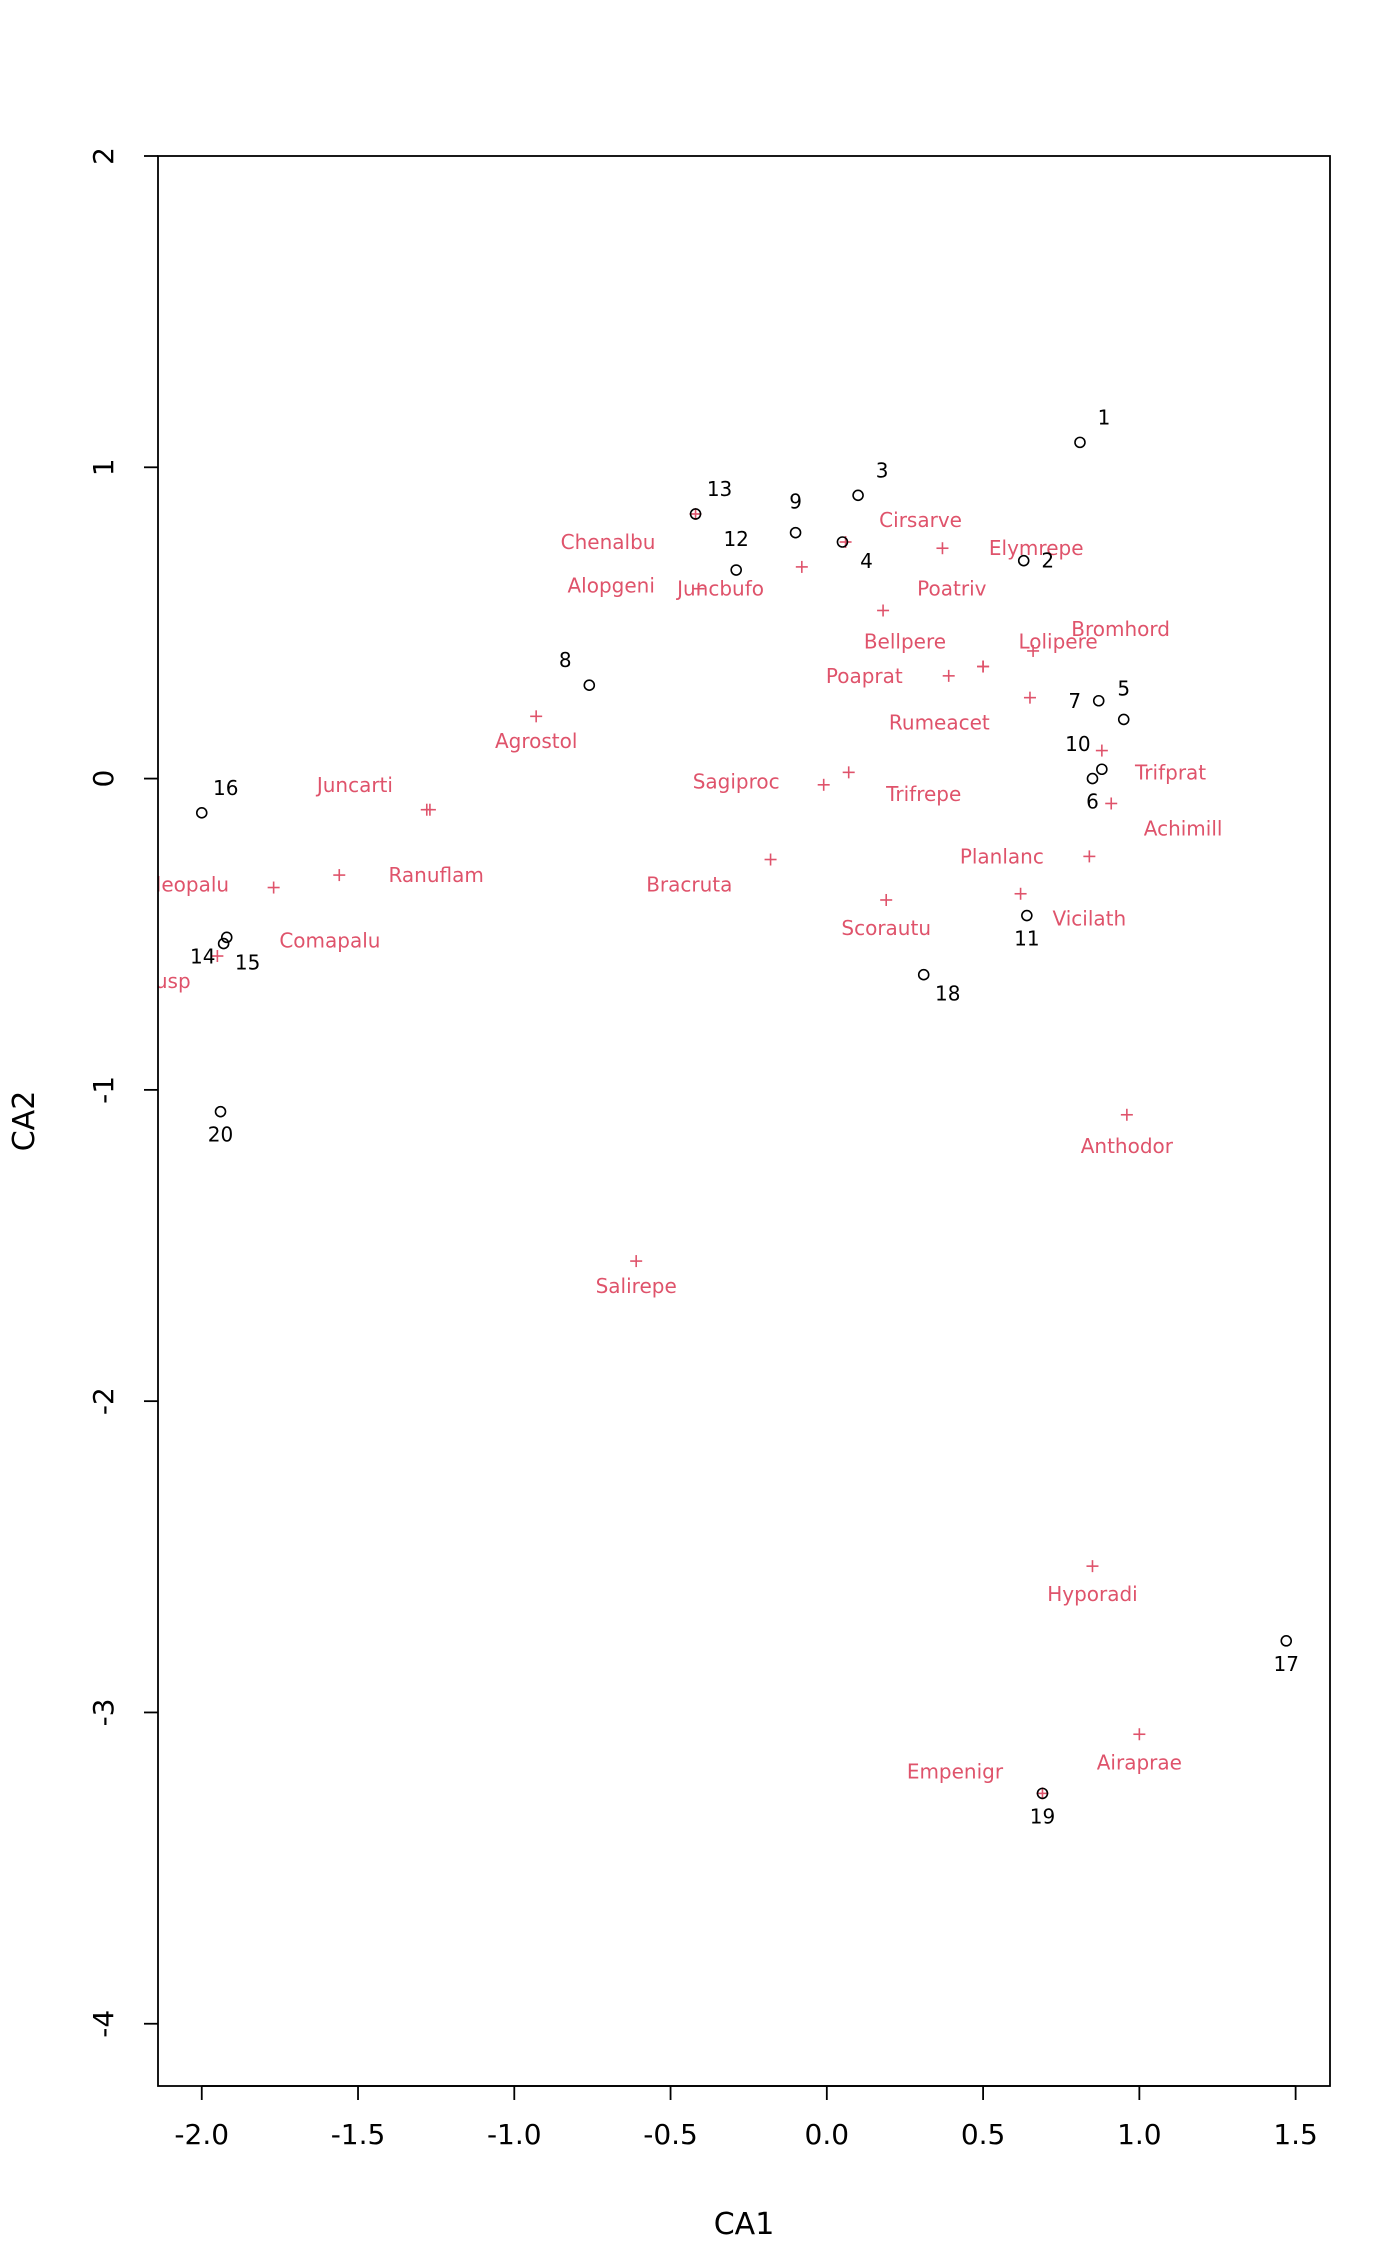  I want to click on species-label: Anthodor, so click(1127, 1146).